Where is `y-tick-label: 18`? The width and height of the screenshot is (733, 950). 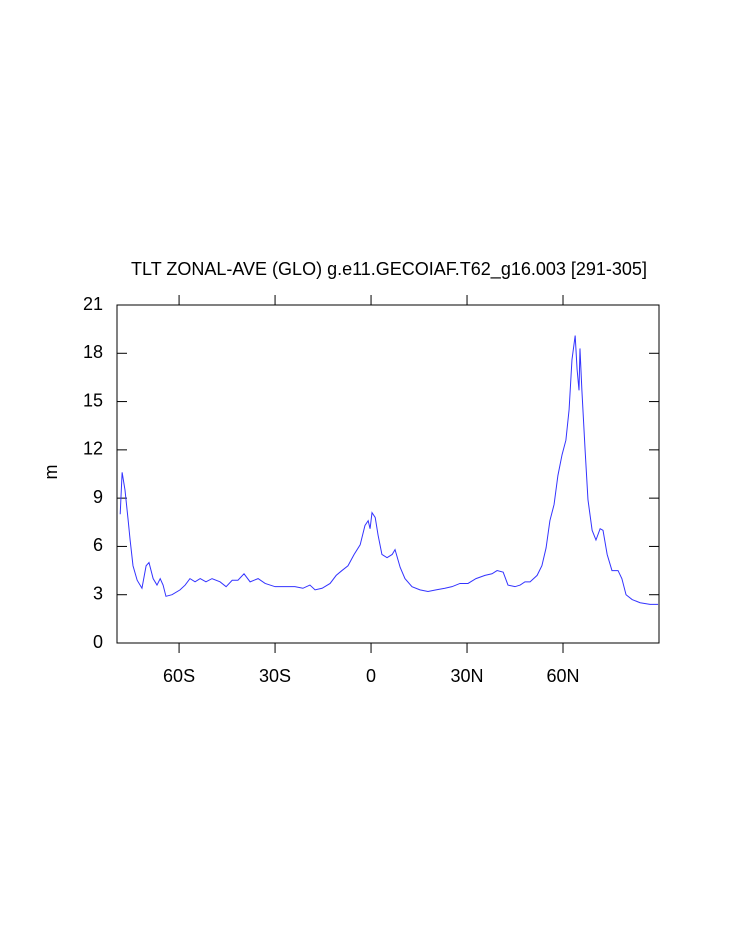
y-tick-label: 18 is located at coordinates (93, 352).